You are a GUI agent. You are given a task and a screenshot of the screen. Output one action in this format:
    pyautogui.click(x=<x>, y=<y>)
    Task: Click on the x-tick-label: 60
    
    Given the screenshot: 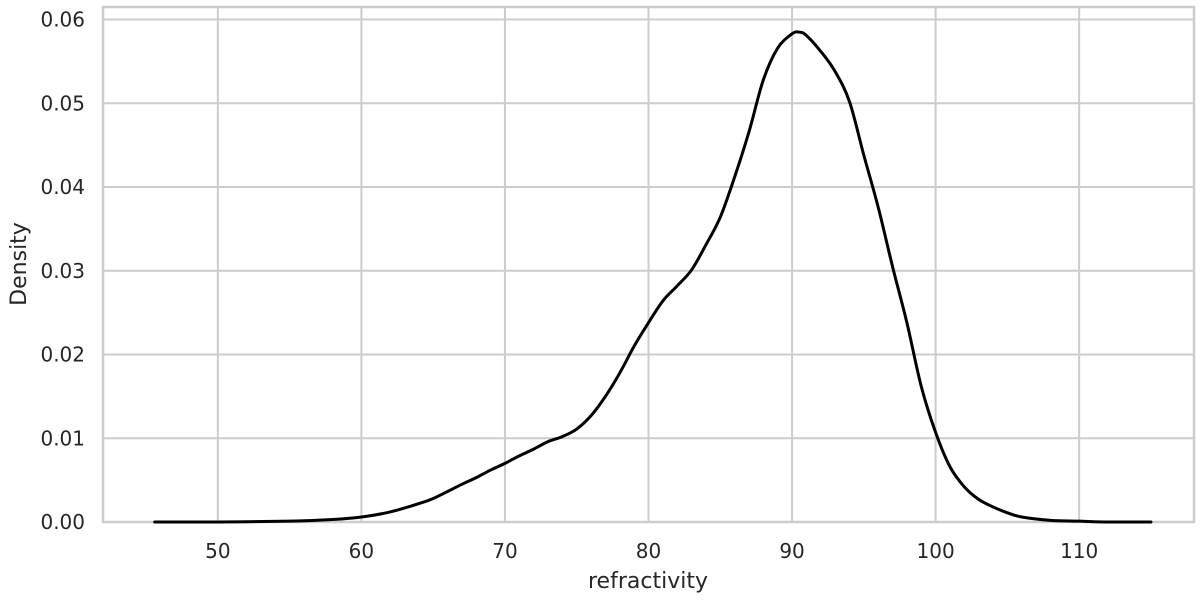 What is the action you would take?
    pyautogui.click(x=361, y=551)
    